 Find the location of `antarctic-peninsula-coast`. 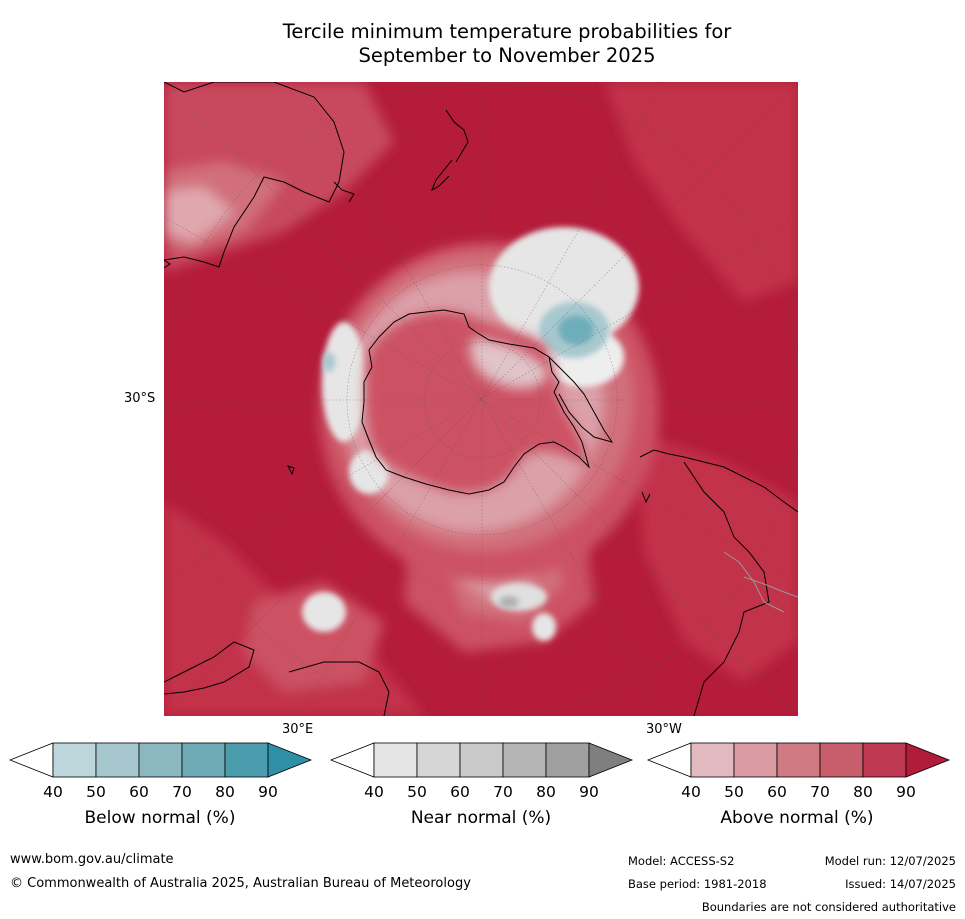

antarctic-peninsula-coast is located at coordinates (581, 399).